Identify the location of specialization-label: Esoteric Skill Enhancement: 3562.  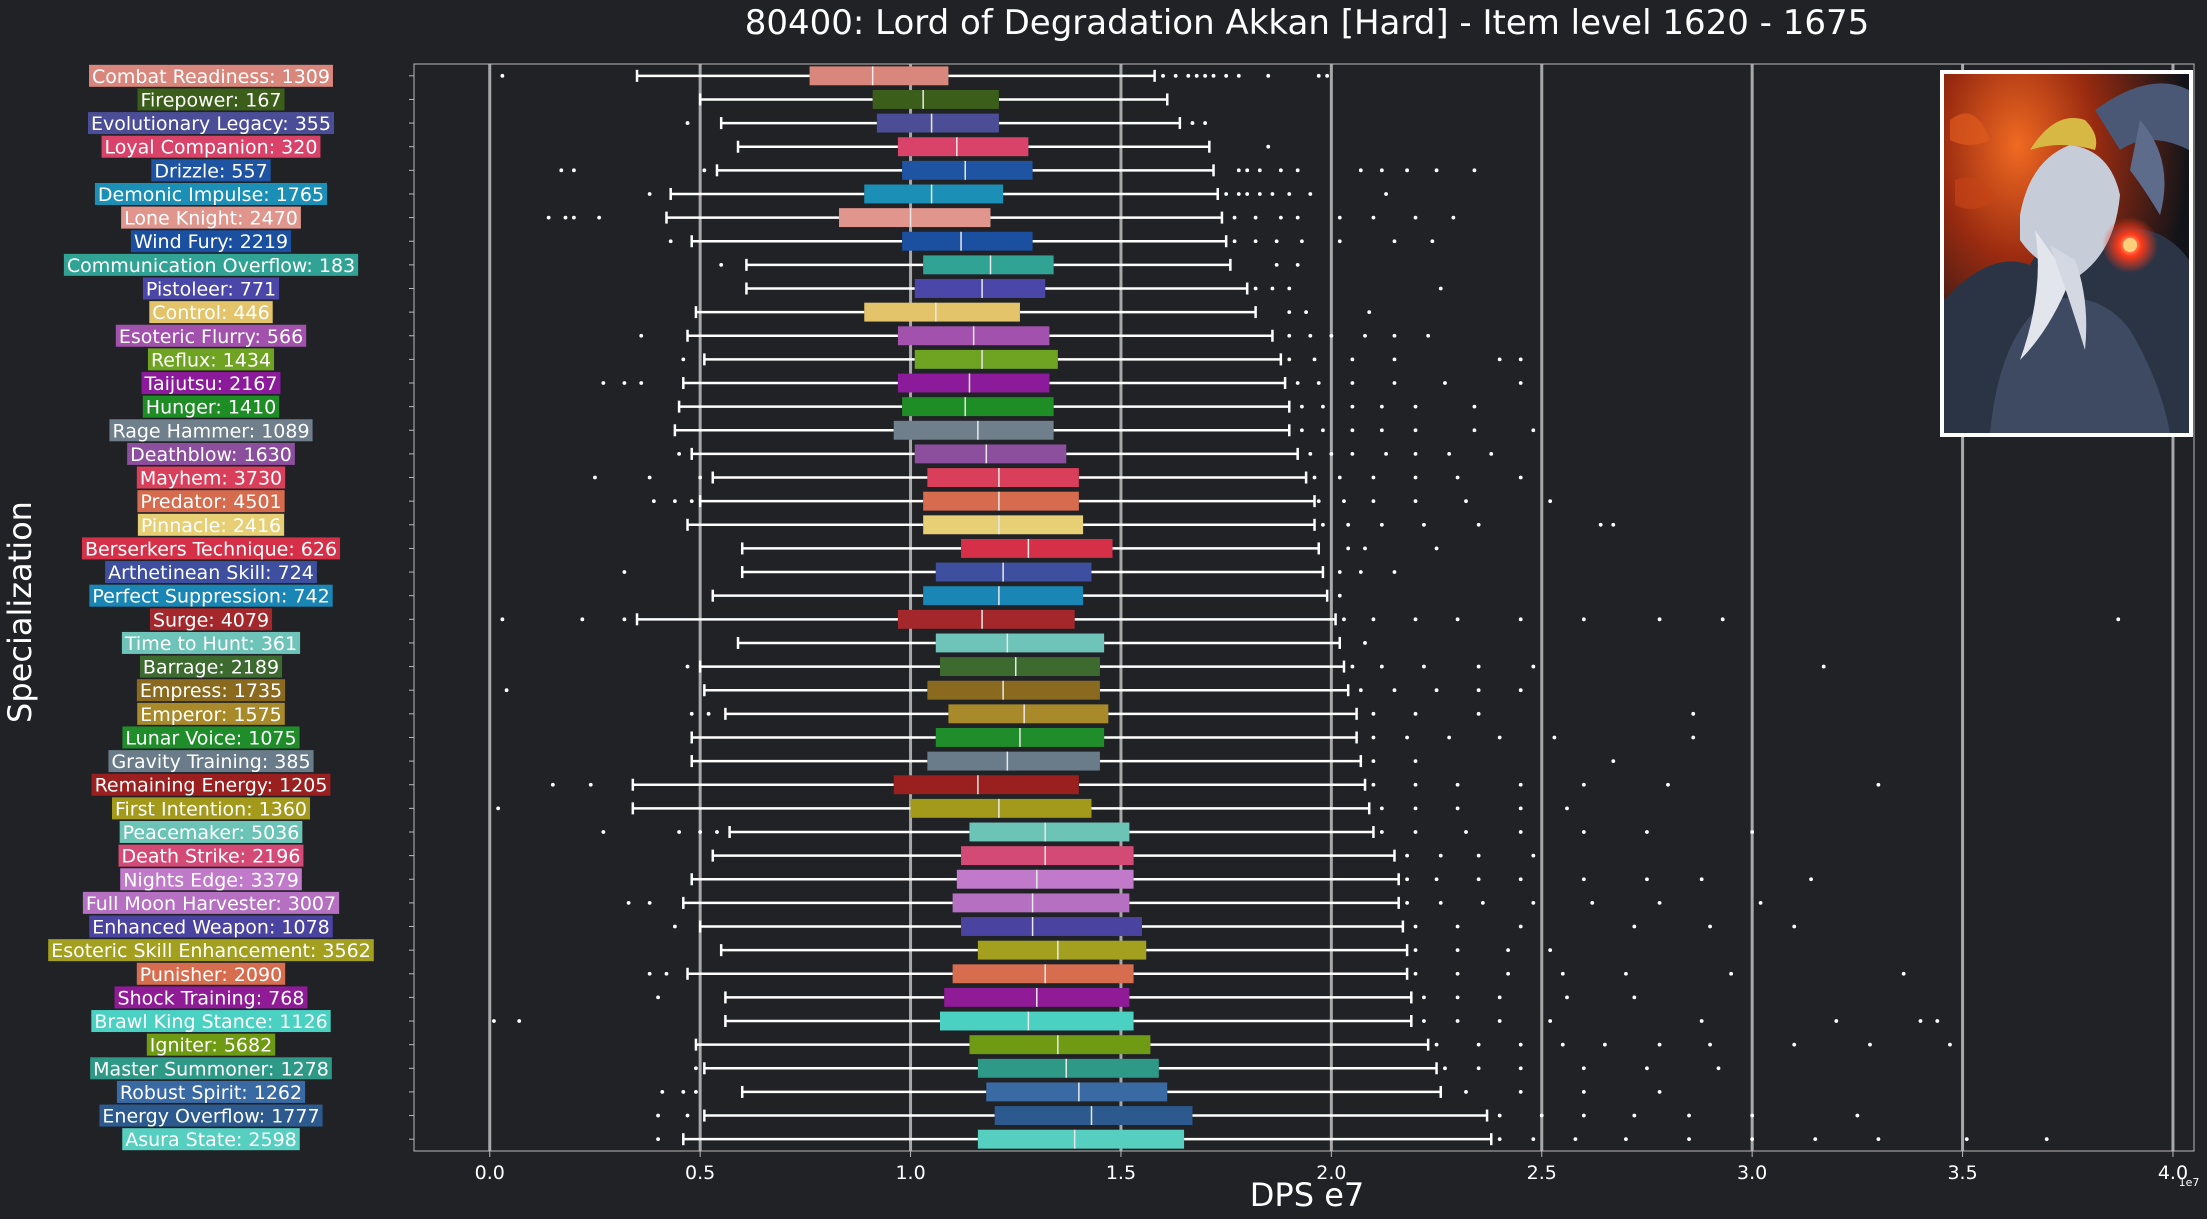
(211, 950).